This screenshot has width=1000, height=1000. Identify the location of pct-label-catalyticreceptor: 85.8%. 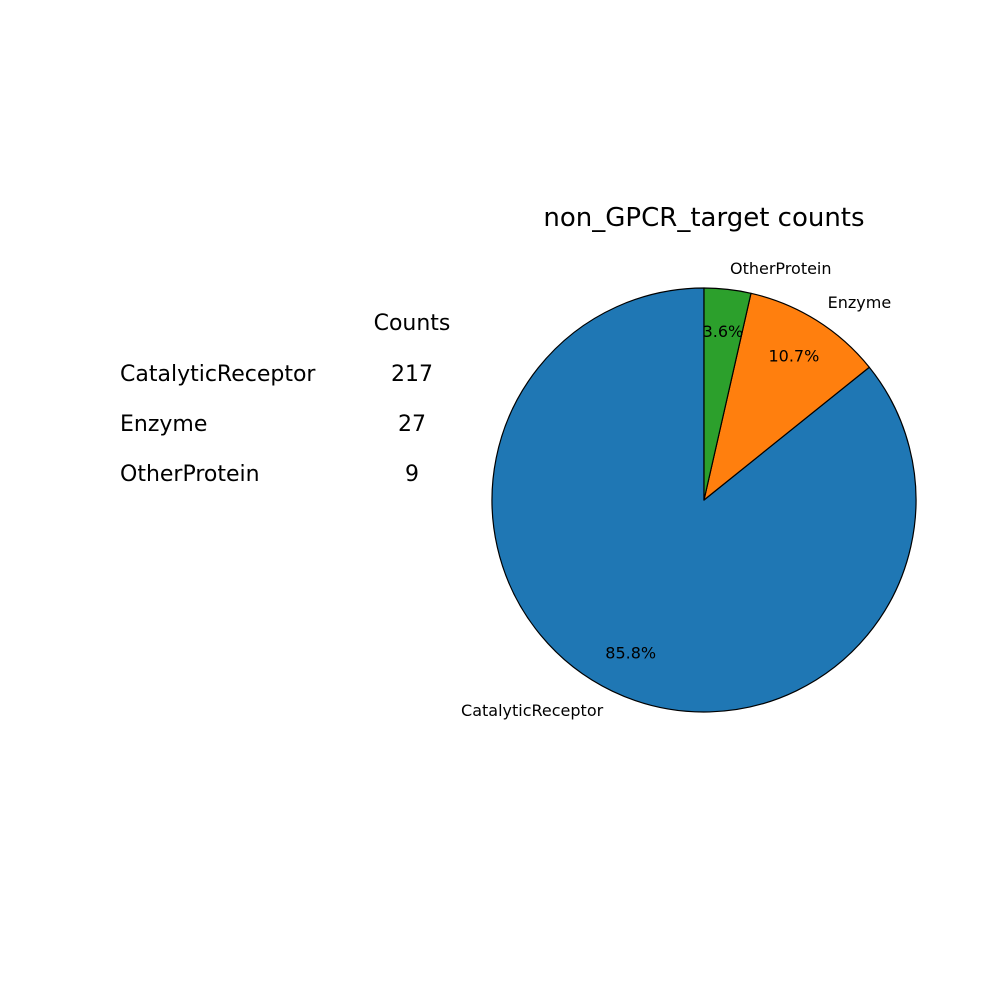
(630, 652).